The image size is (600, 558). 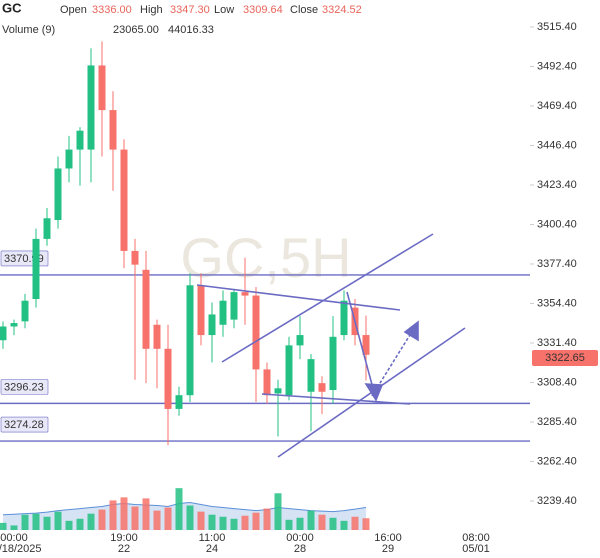 I want to click on last-price-box, so click(x=565, y=357).